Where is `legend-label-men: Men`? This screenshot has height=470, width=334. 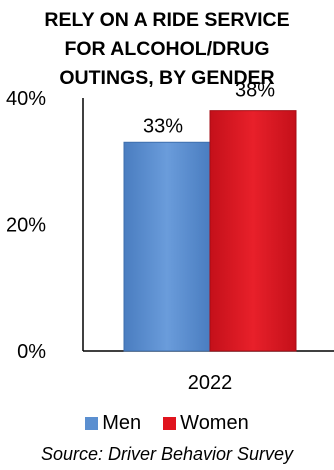
legend-label-men: Men is located at coordinates (122, 423).